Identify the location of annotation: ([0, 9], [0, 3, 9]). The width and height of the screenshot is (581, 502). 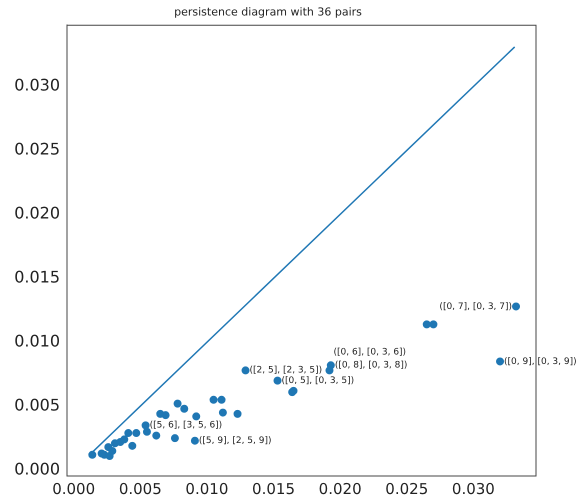
(540, 361).